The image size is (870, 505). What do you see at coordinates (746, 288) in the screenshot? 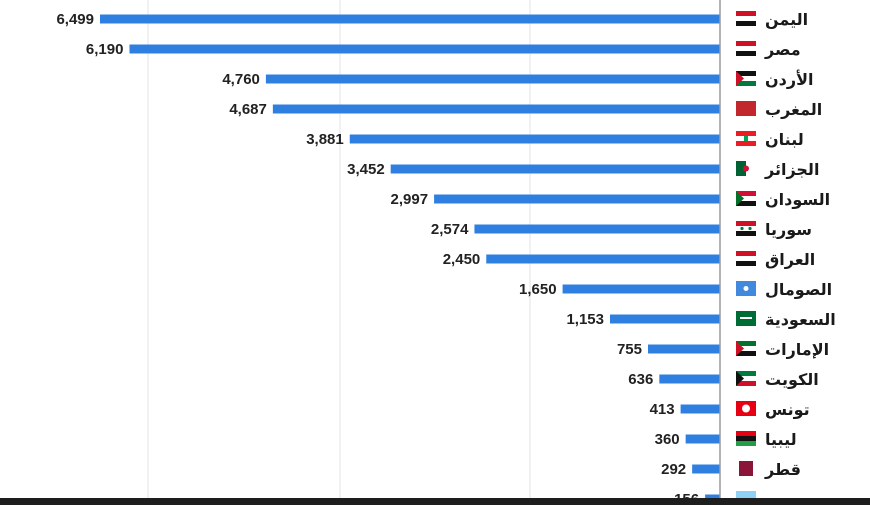
I see `somalia-flag-icon` at bounding box center [746, 288].